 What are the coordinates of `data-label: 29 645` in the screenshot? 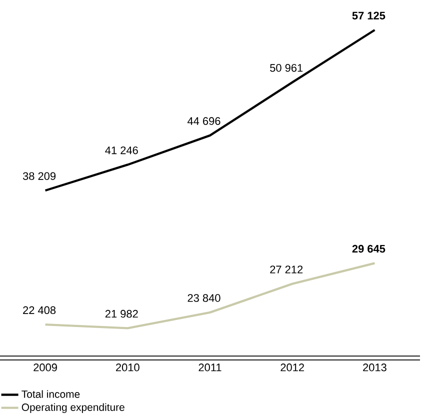 It's located at (369, 248).